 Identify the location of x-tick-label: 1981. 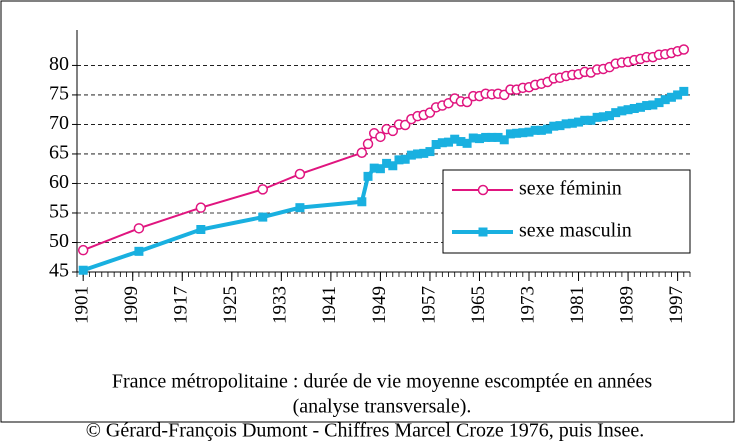
(577, 305).